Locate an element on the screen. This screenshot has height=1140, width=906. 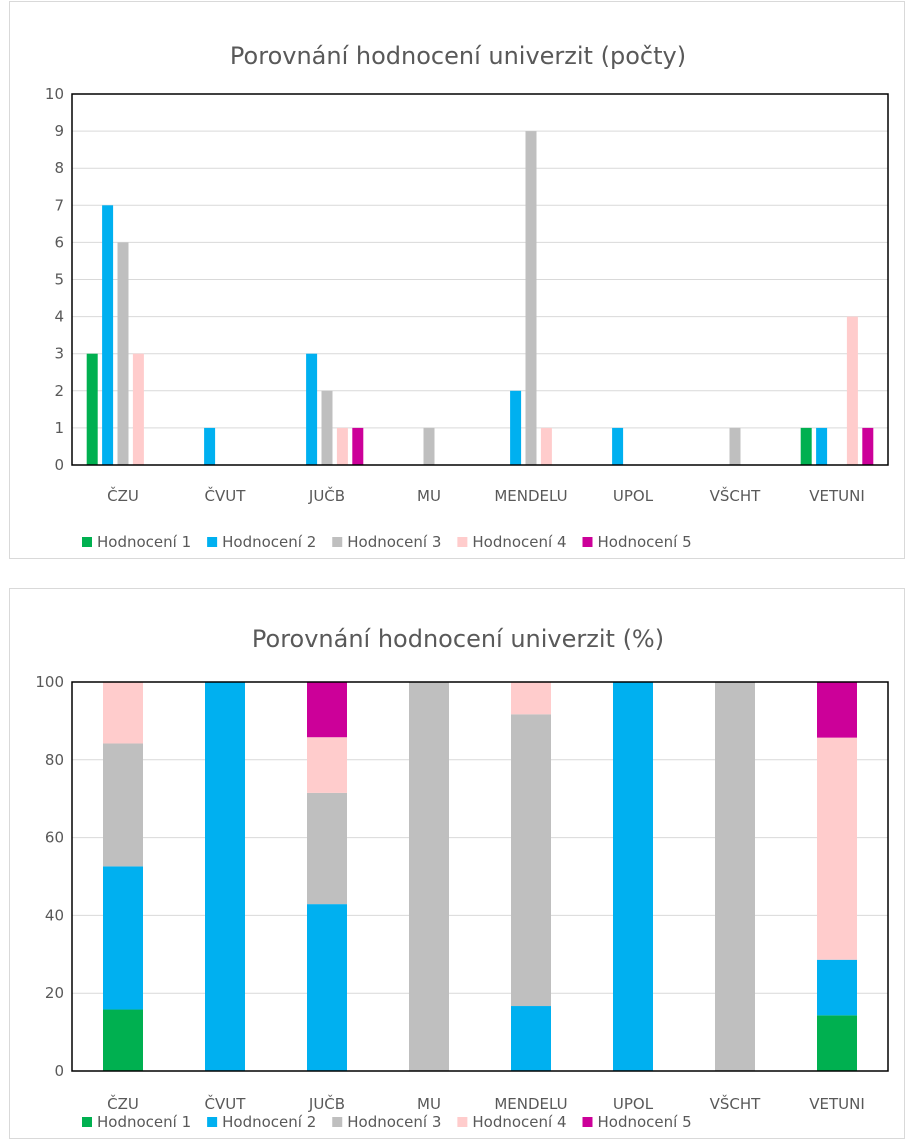
y-tick-label: 2 is located at coordinates (59, 391).